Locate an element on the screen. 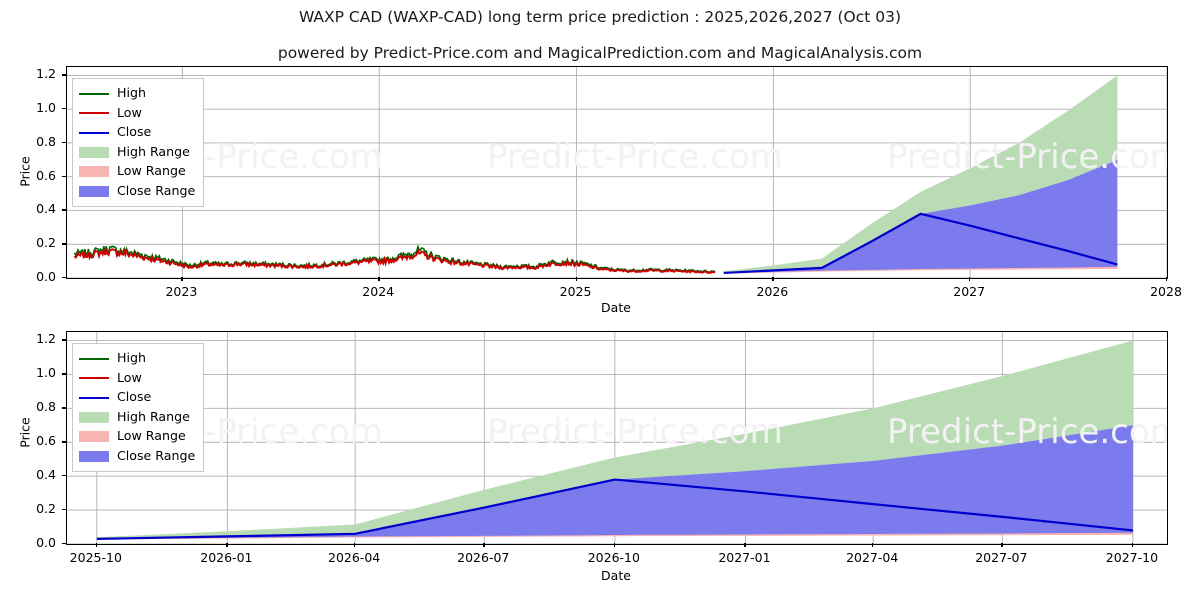 The height and width of the screenshot is (600, 1200). x-tick-label: 2026-01 is located at coordinates (226, 557).